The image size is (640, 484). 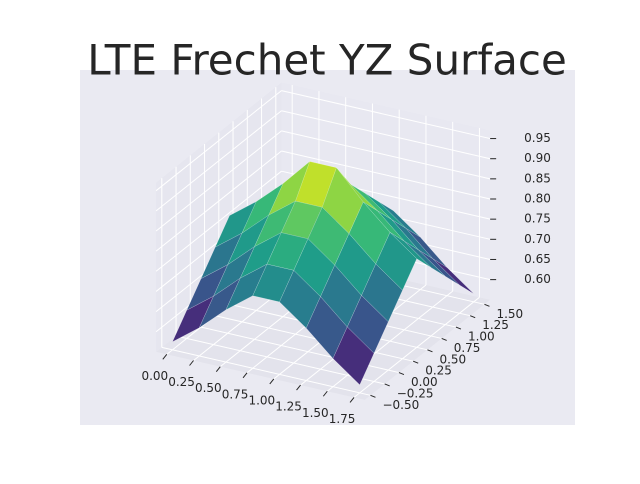 I want to click on z-tick-label: 0.85, so click(x=537, y=178).